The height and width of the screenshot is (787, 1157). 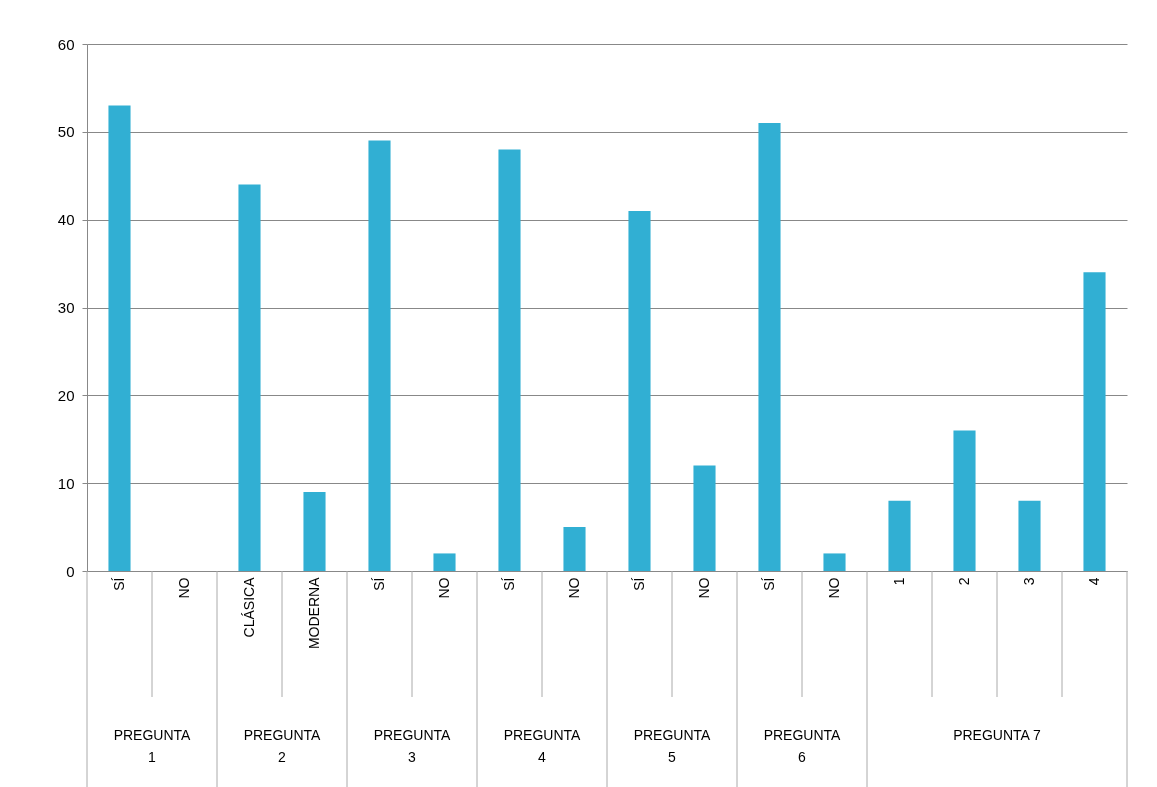 I want to click on x-tick-label: 2, so click(x=963, y=581).